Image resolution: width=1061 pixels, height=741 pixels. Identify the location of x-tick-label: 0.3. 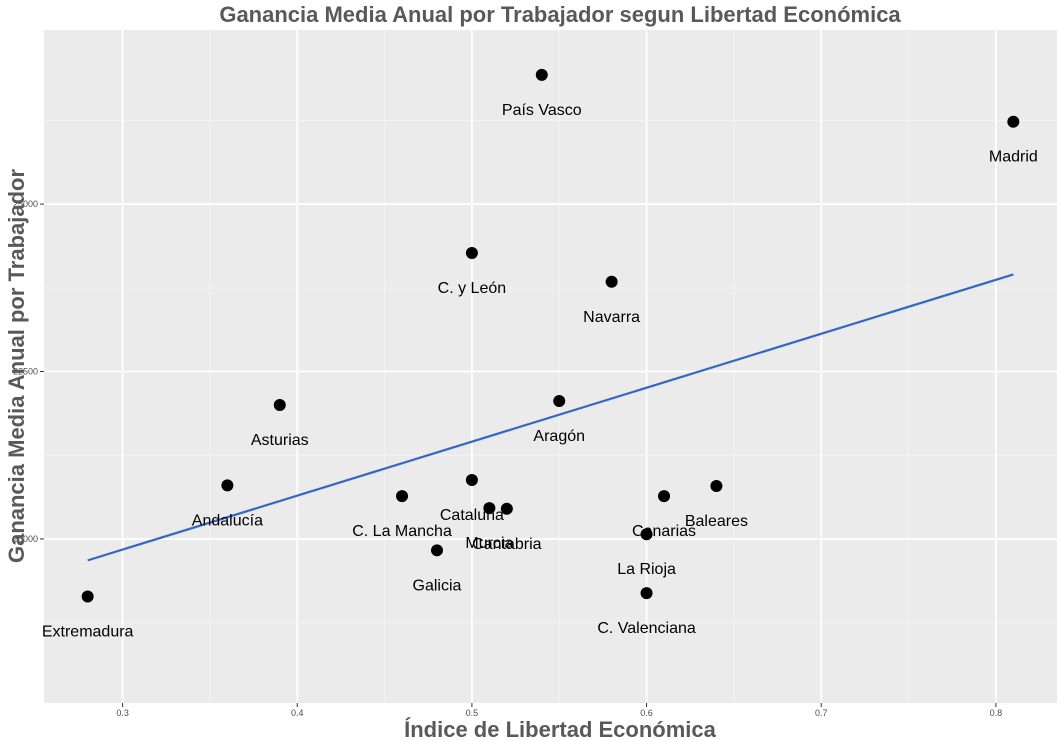
(122, 713).